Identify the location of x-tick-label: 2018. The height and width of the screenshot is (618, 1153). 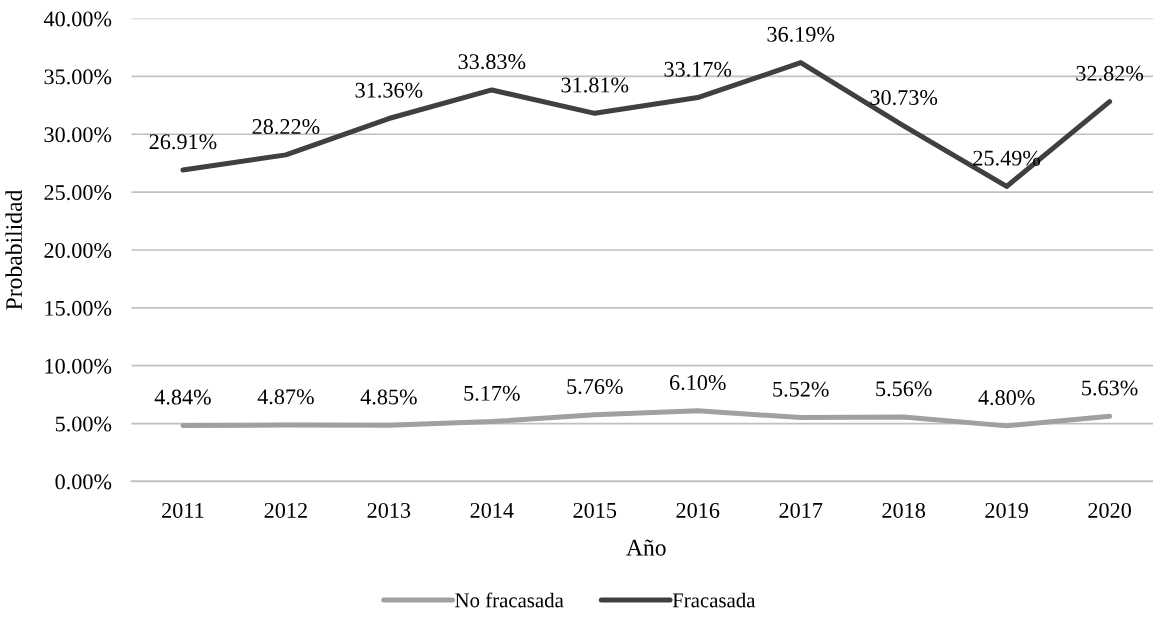
(904, 510).